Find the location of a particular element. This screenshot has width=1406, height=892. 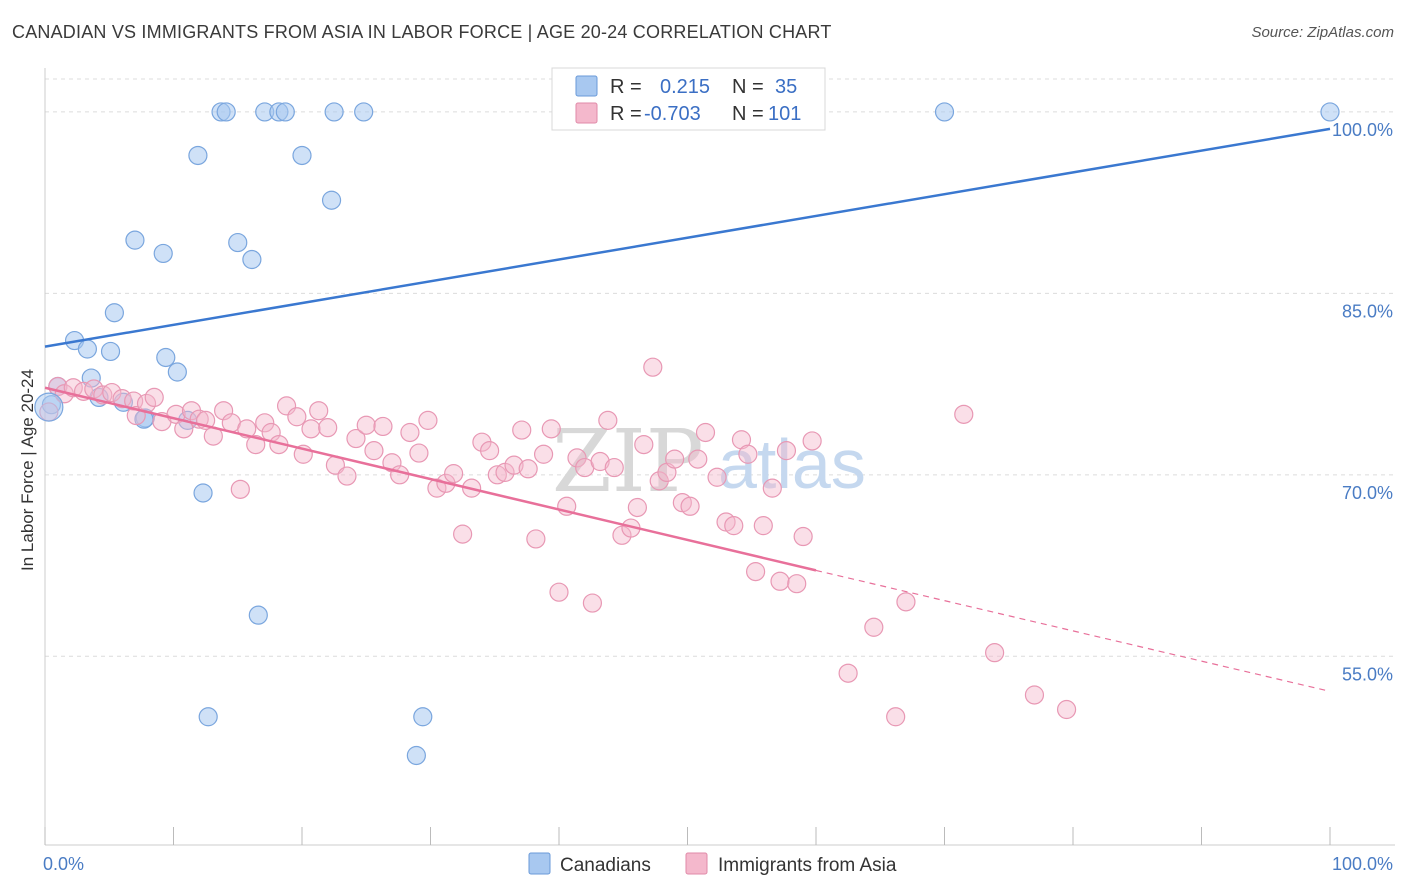

legend-r-value-2: -0.703 is located at coordinates (672, 114).